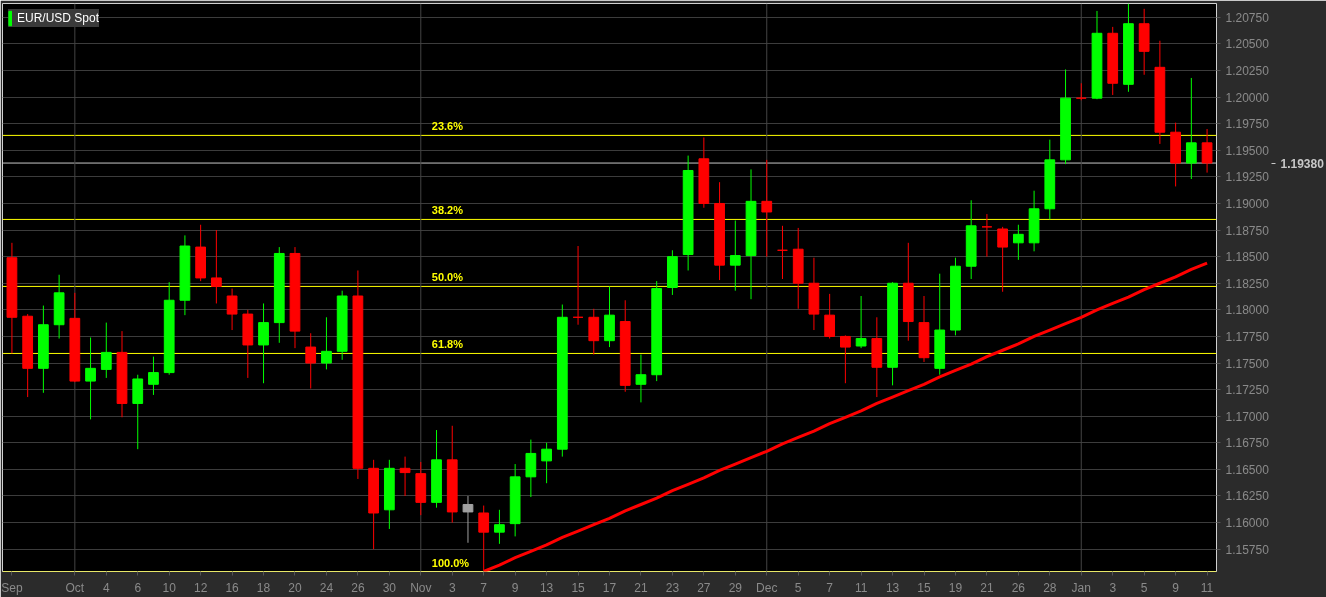 Image resolution: width=1326 pixels, height=597 pixels. I want to click on y-tick-label: 1.18000, so click(1247, 310).